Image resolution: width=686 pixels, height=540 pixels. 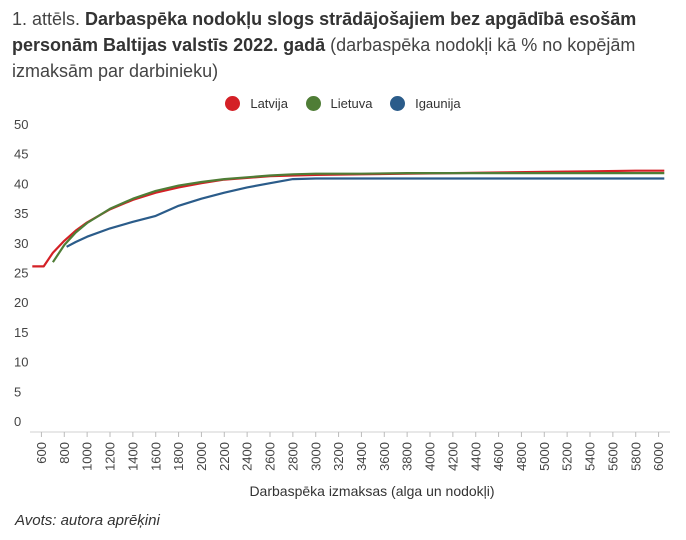 What do you see at coordinates (269, 103) in the screenshot?
I see `legend-label-latvija: Latvija` at bounding box center [269, 103].